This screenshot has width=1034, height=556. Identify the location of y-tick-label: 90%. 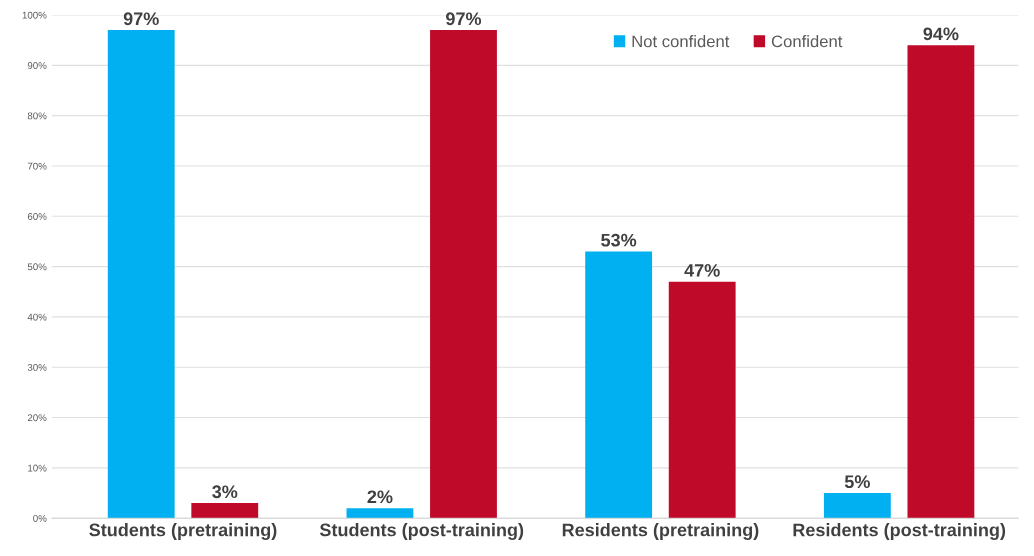
(37, 65).